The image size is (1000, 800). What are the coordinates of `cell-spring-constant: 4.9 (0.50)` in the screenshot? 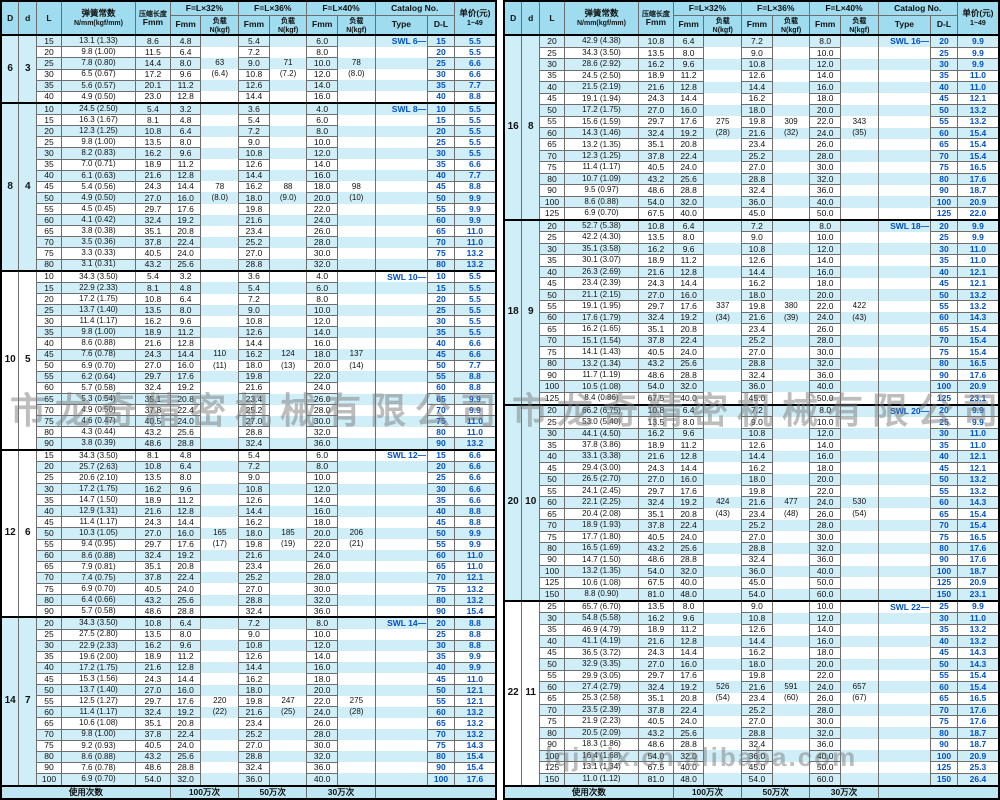 It's located at (98, 410).